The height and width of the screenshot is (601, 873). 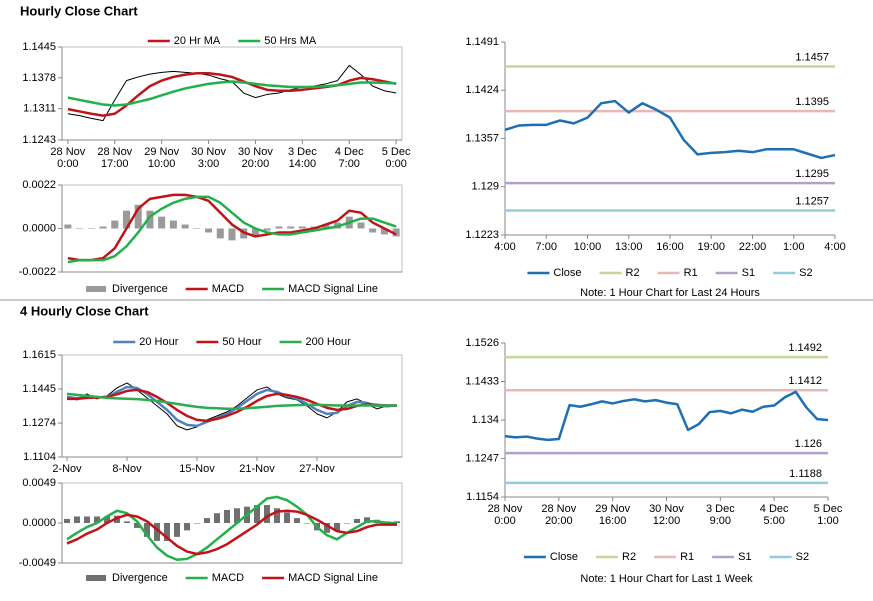 What do you see at coordinates (39, 140) in the screenshot?
I see `y-tick-label: 1.1243` at bounding box center [39, 140].